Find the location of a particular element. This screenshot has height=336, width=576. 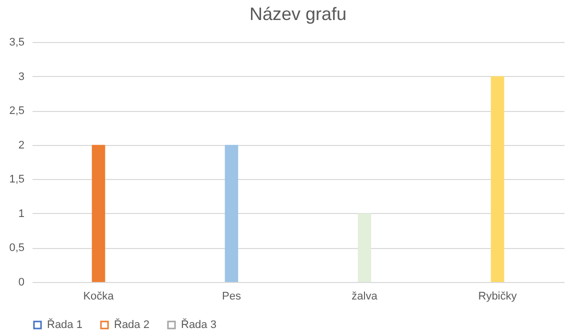

y-tick-label: 0 is located at coordinates (21, 282).